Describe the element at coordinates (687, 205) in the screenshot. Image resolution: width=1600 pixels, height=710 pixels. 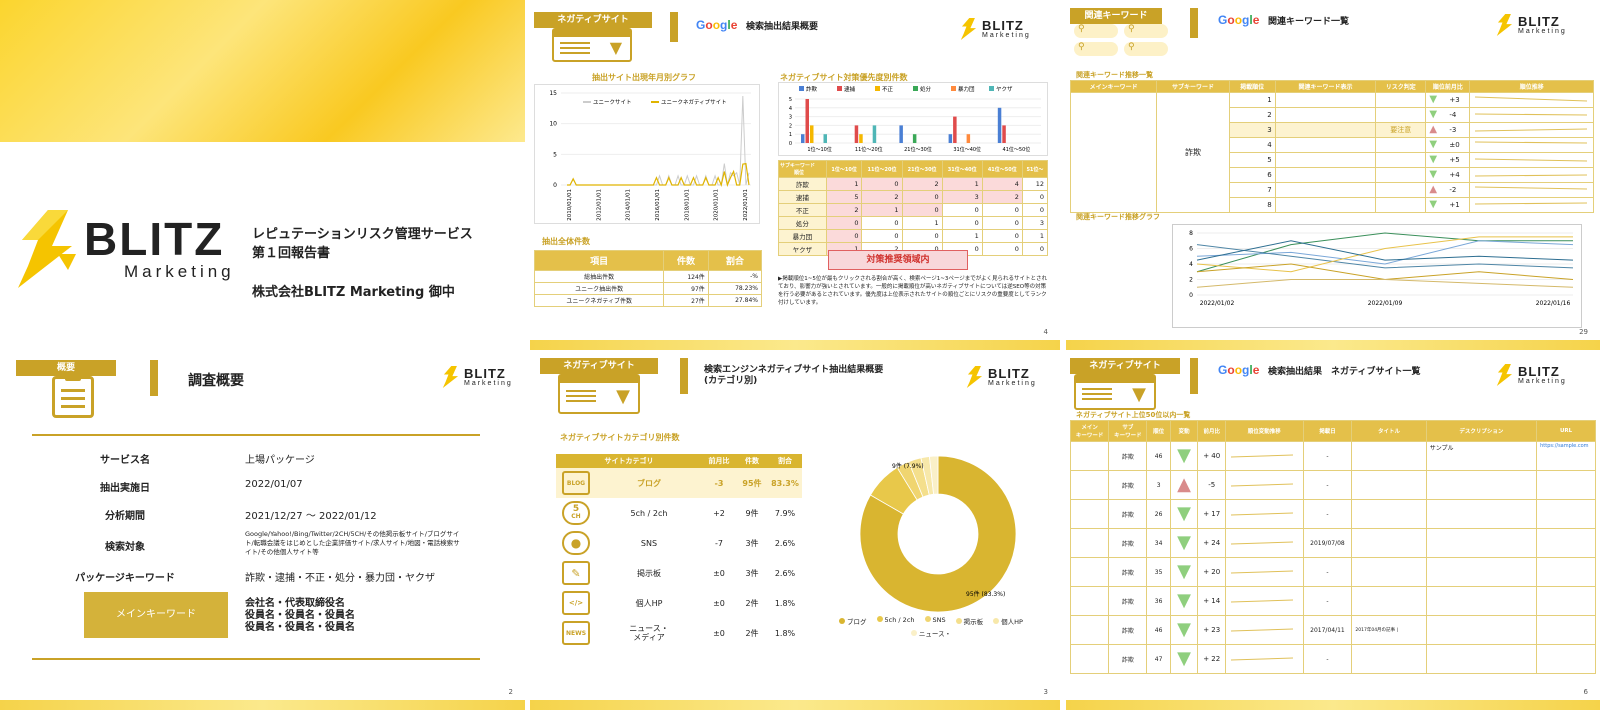
I see `x-tick-label: 2018/01/01` at that location.